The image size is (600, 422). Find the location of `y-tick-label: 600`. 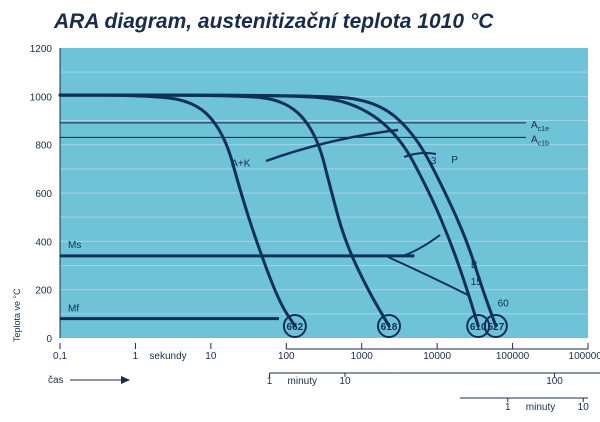

y-tick-label: 600 is located at coordinates (43, 194).